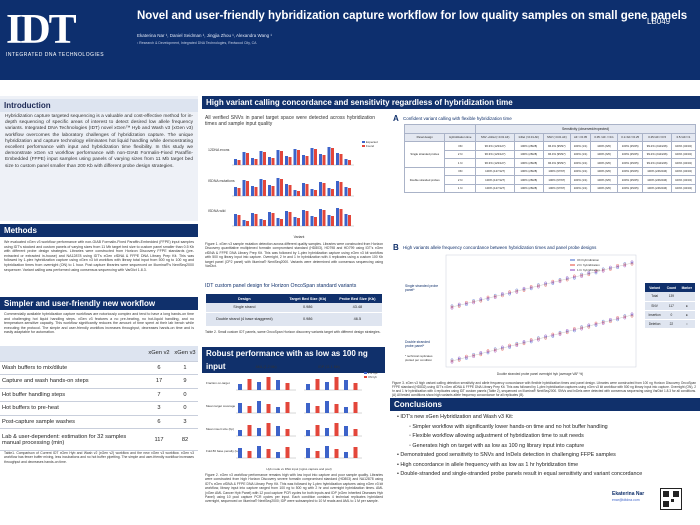 This screenshot has height=525, width=700. What do you see at coordinates (363, 146) in the screenshot?
I see `legend-swatch-found` at bounding box center [363, 146].